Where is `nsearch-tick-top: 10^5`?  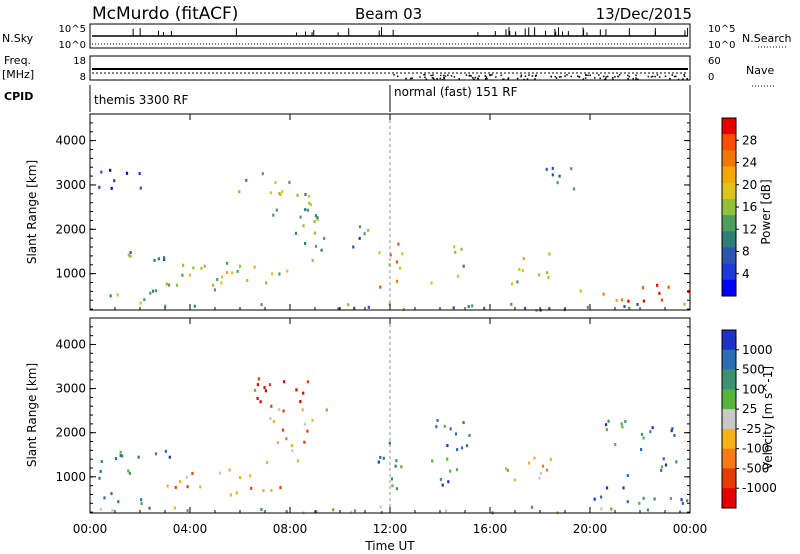
nsearch-tick-top: 10^5 is located at coordinates (721, 29).